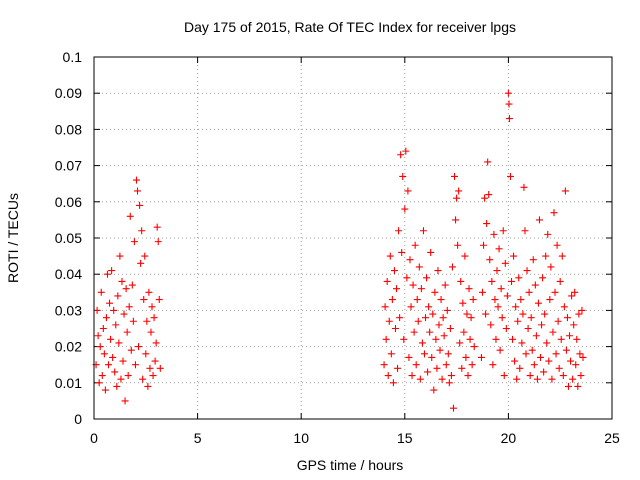 This screenshot has width=640, height=480. I want to click on x-axis-title: GPS time / hours, so click(350, 465).